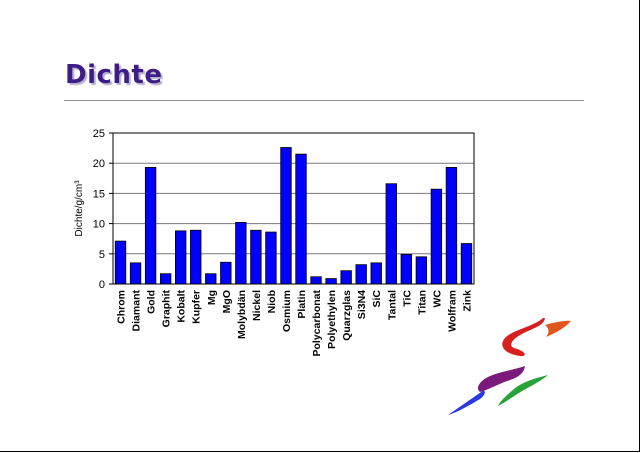 The height and width of the screenshot is (453, 641). What do you see at coordinates (407, 298) in the screenshot?
I see `x-tick-label: TiC` at bounding box center [407, 298].